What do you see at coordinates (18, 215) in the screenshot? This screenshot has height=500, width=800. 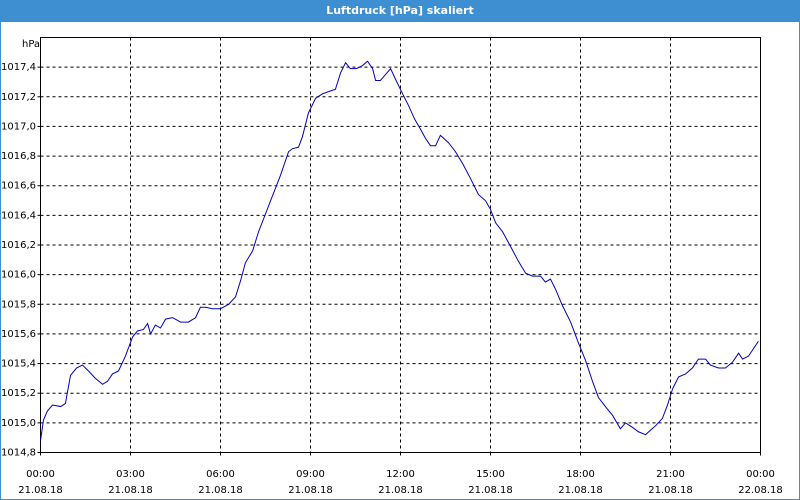 I see `y-tick-label: 1016,4` at bounding box center [18, 215].